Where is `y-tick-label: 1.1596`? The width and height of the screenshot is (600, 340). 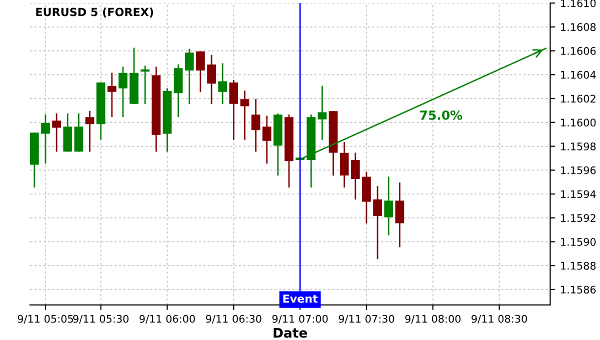 y-tick-label: 1.1596 is located at coordinates (578, 170).